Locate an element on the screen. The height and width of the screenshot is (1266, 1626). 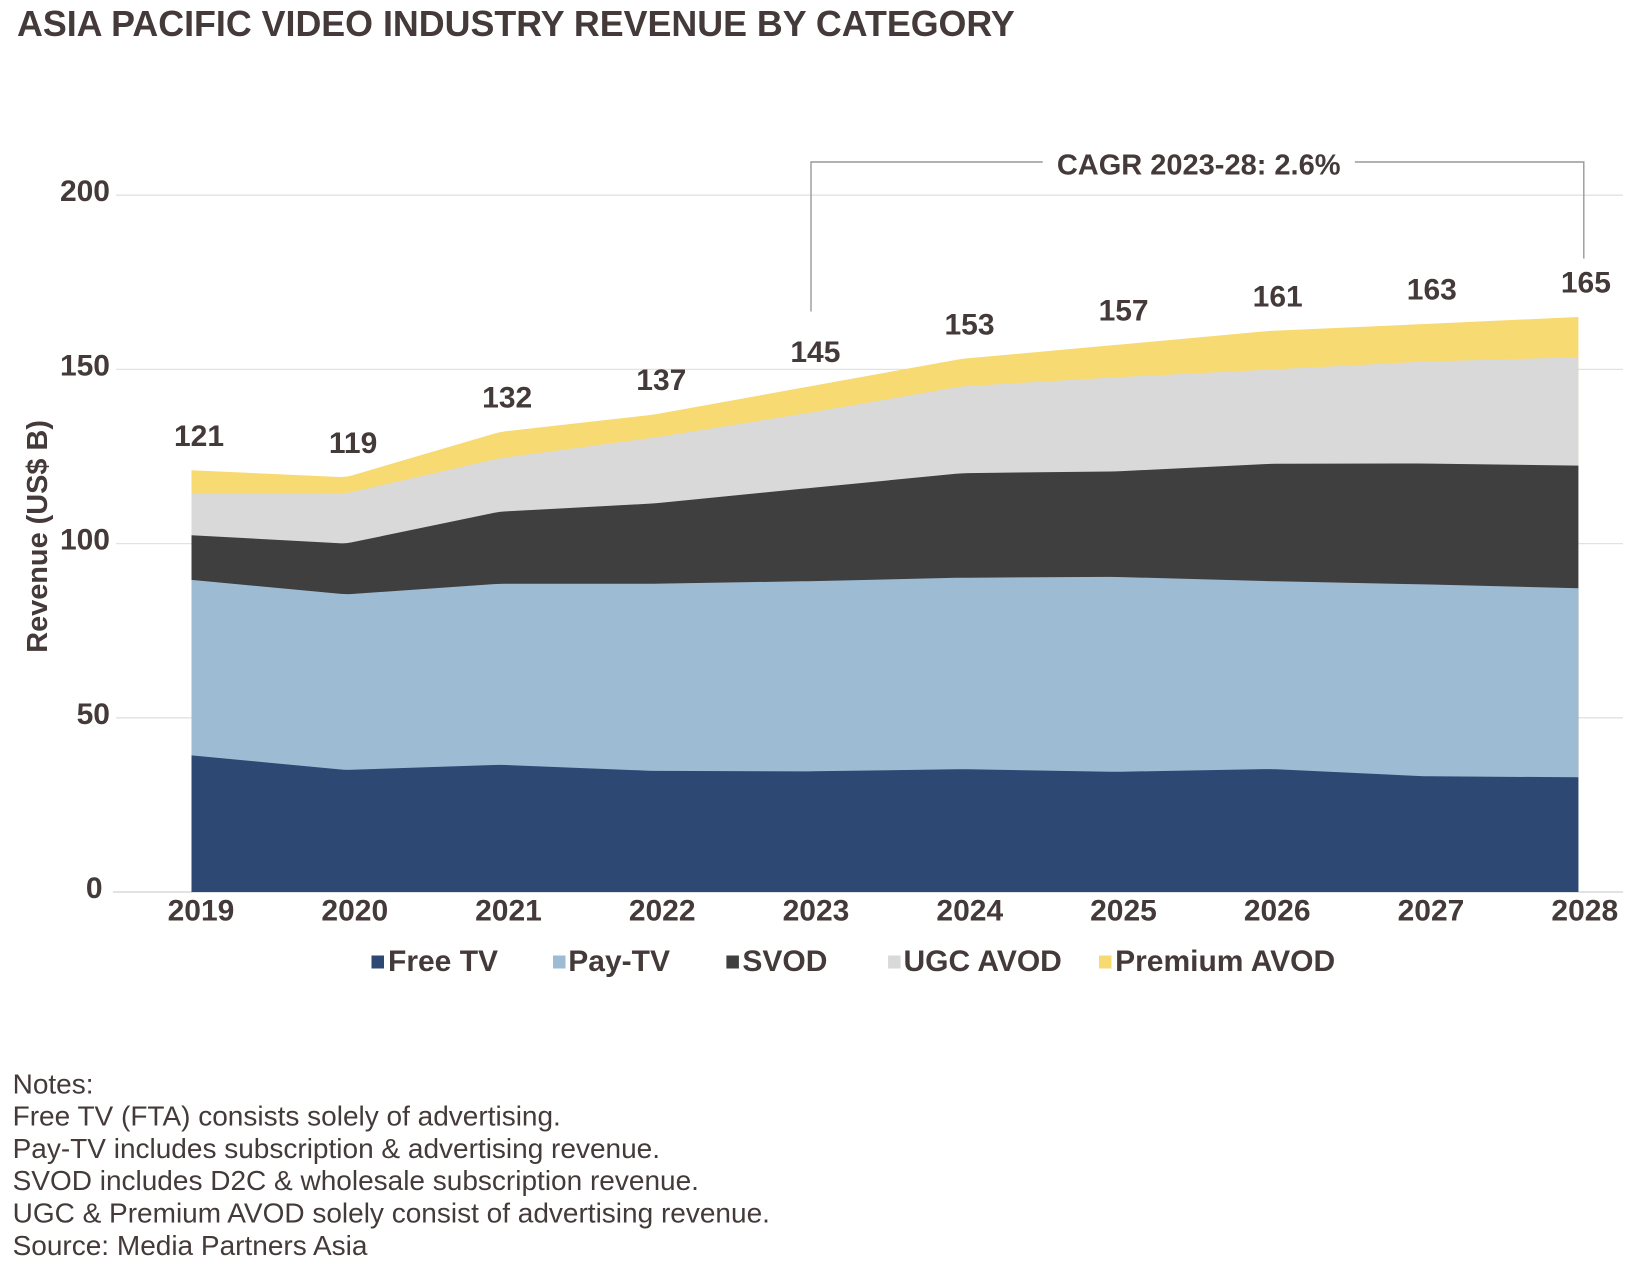
svg-text: 153 is located at coordinates (969, 324).